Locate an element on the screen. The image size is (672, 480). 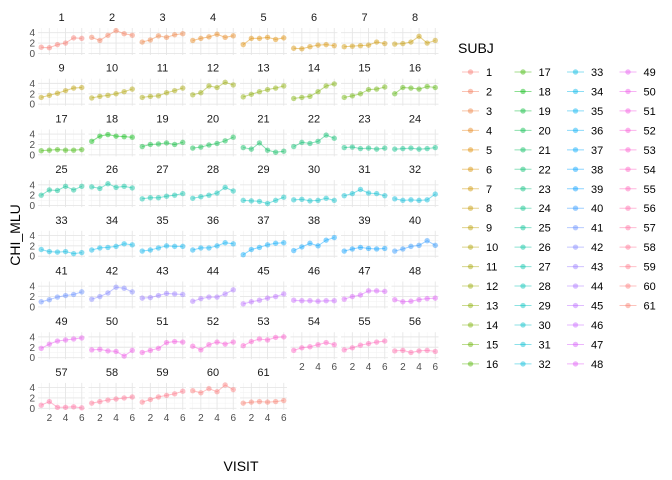
legend-item-19: 19 is located at coordinates (532, 112).